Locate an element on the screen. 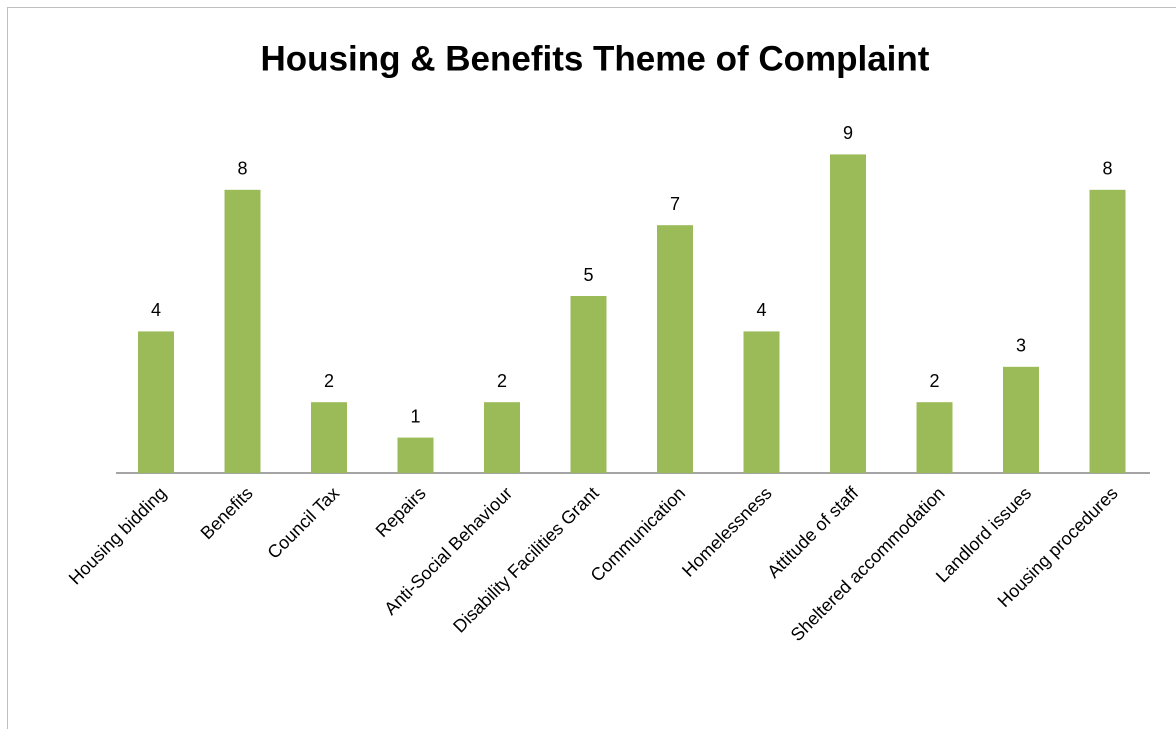 The image size is (1176, 729). data-label: 5 is located at coordinates (588, 275).